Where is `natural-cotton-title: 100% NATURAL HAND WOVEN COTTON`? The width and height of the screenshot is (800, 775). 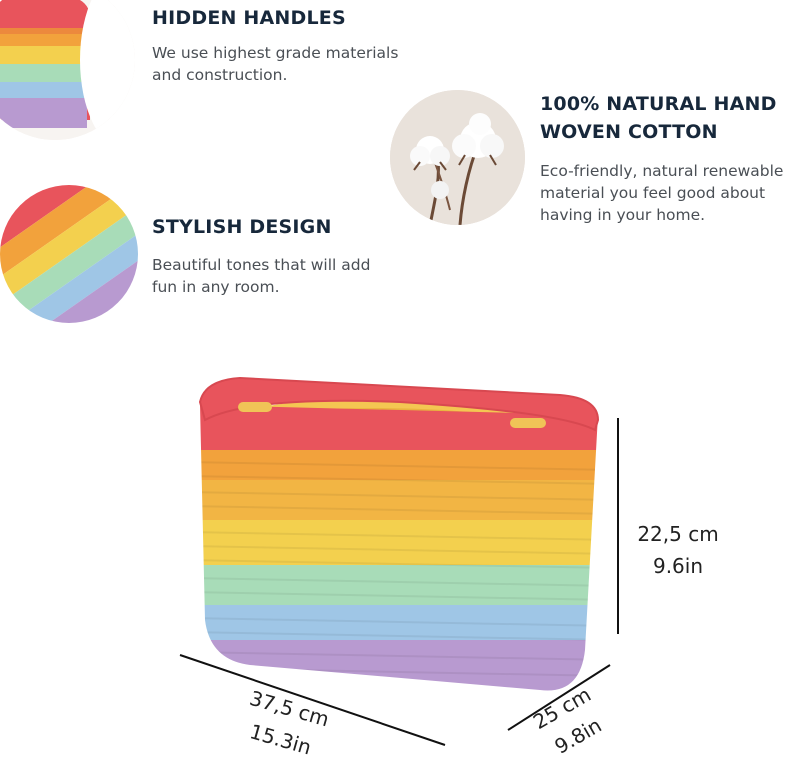 natural-cotton-title: 100% NATURAL HAND WOVEN COTTON is located at coordinates (658, 118).